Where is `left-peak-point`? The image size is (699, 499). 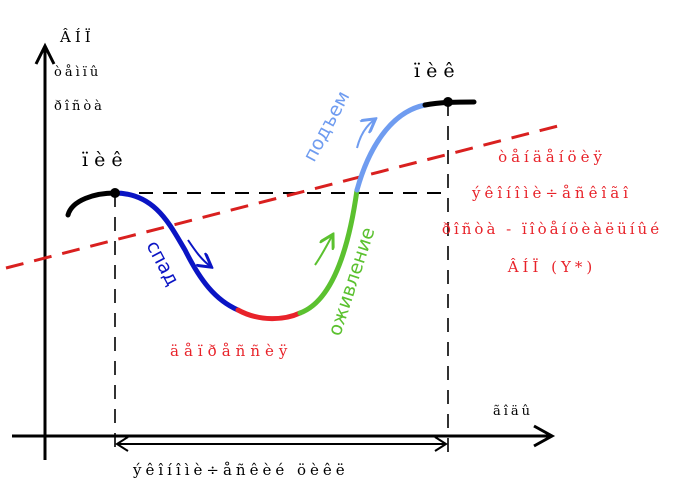
left-peak-point is located at coordinates (115, 193).